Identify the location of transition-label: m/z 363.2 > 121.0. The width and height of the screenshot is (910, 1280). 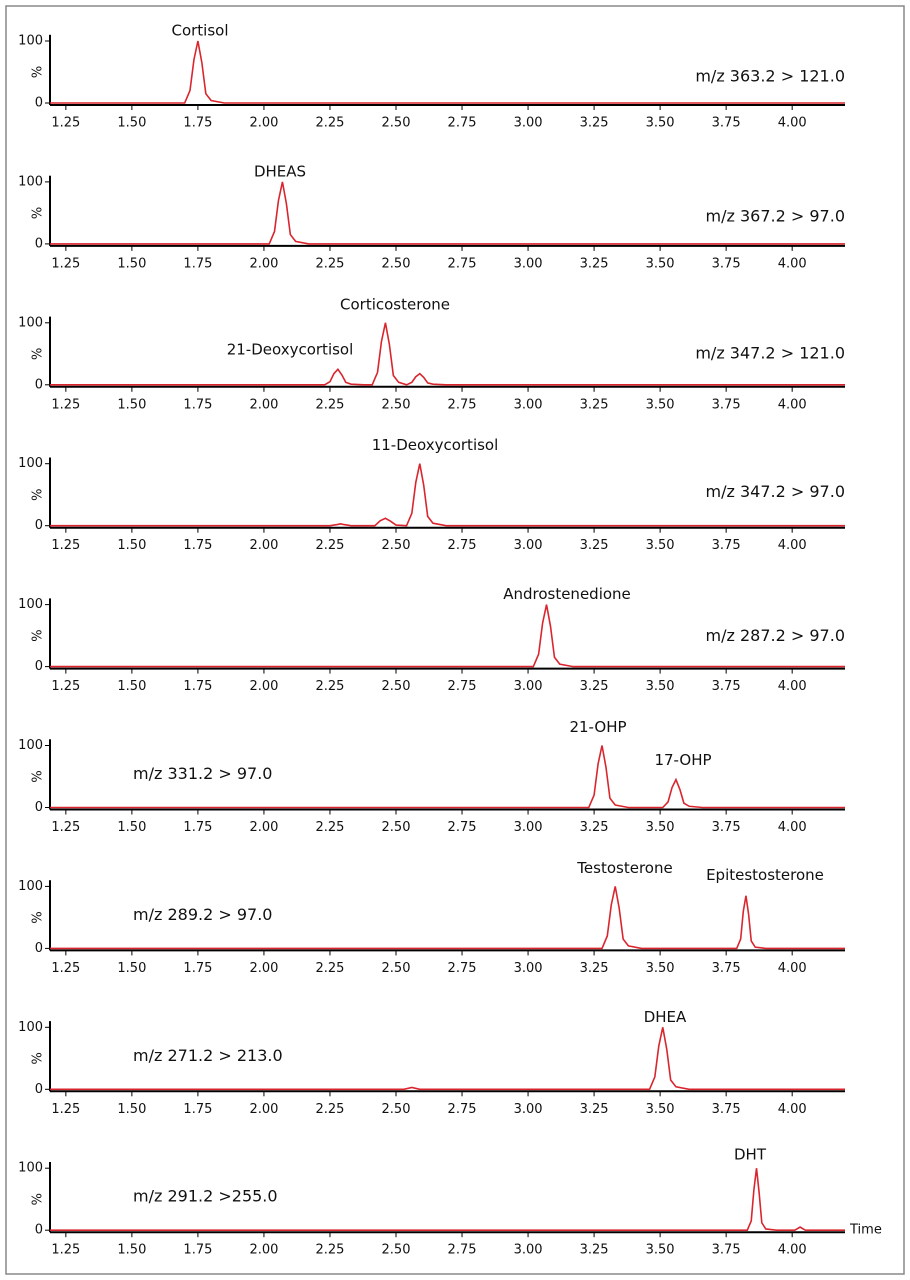
(770, 76).